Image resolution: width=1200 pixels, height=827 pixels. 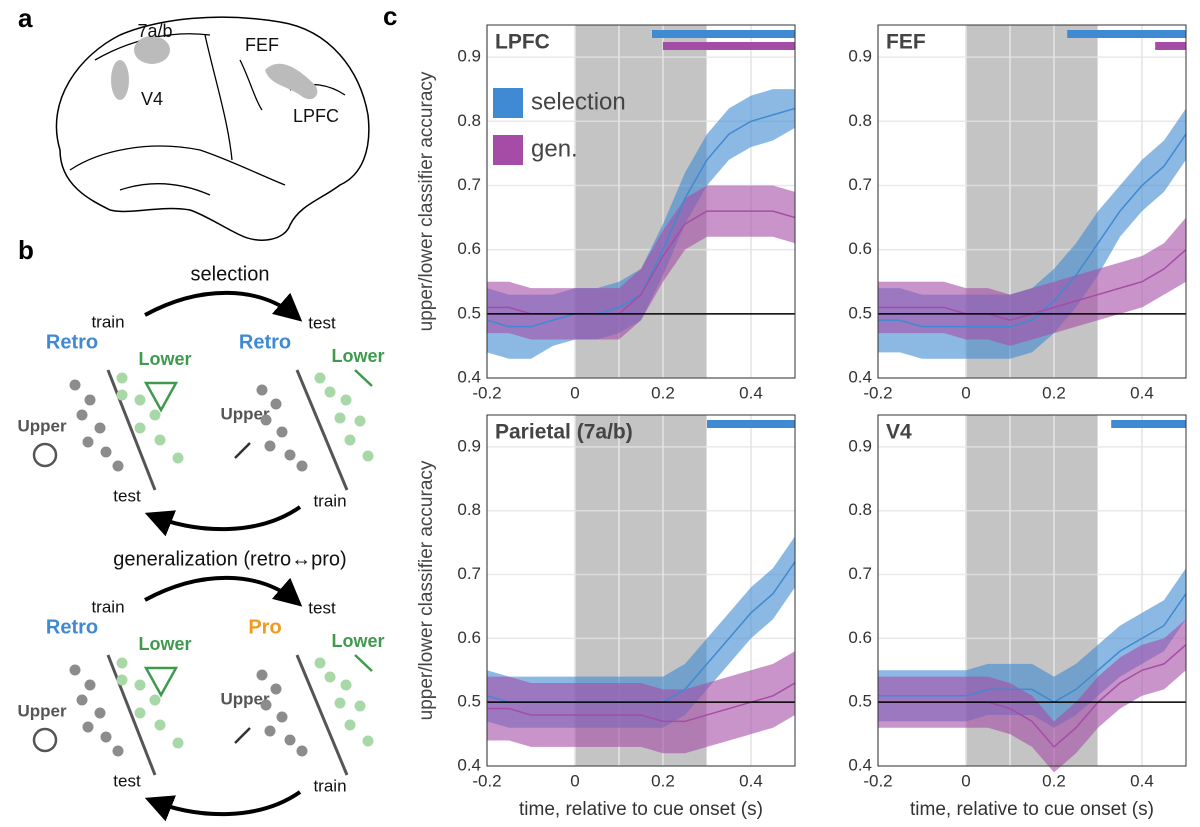 What do you see at coordinates (291, 81) in the screenshot?
I see `area-lpfc` at bounding box center [291, 81].